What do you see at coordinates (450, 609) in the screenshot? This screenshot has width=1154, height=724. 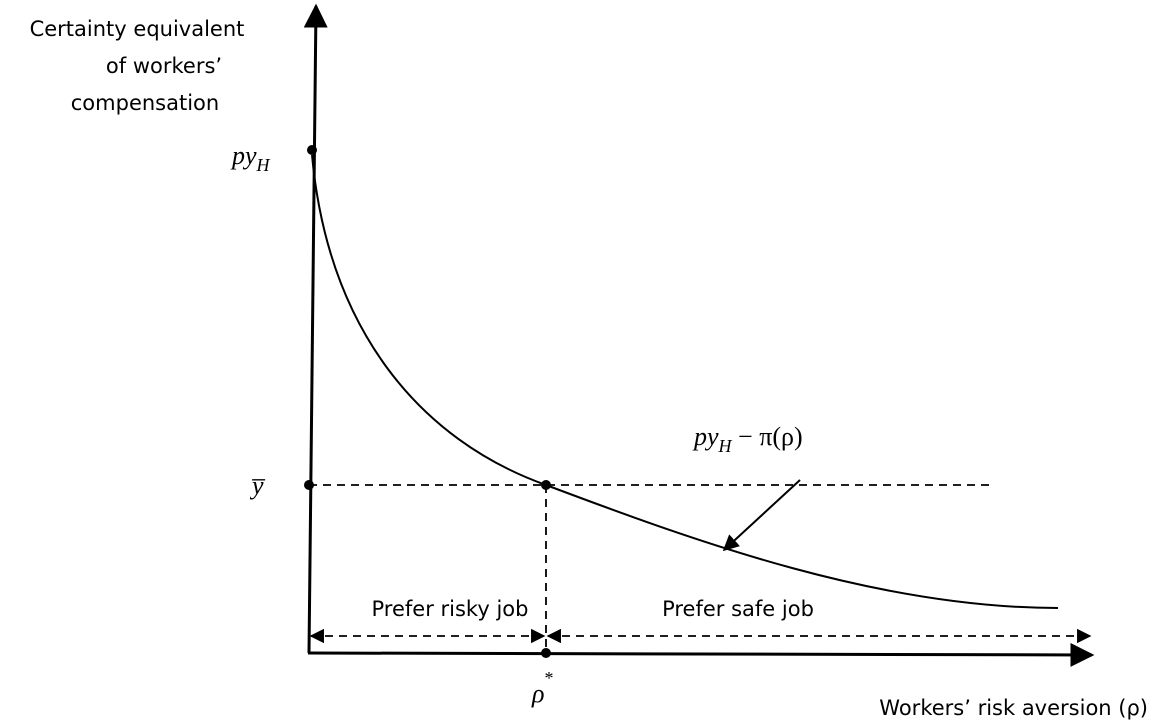 I see `region-label: Prefer risky job` at bounding box center [450, 609].